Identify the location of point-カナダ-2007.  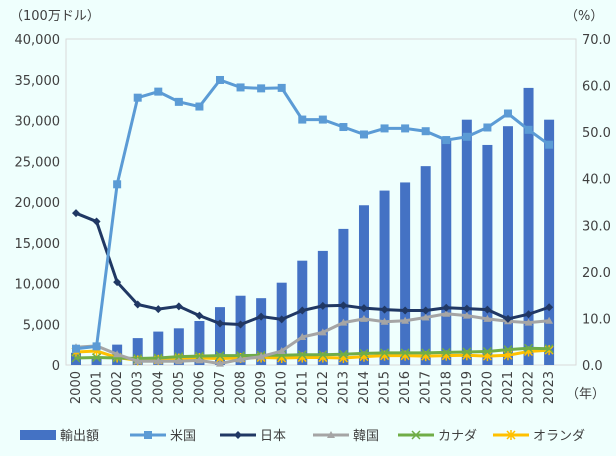
(220, 356).